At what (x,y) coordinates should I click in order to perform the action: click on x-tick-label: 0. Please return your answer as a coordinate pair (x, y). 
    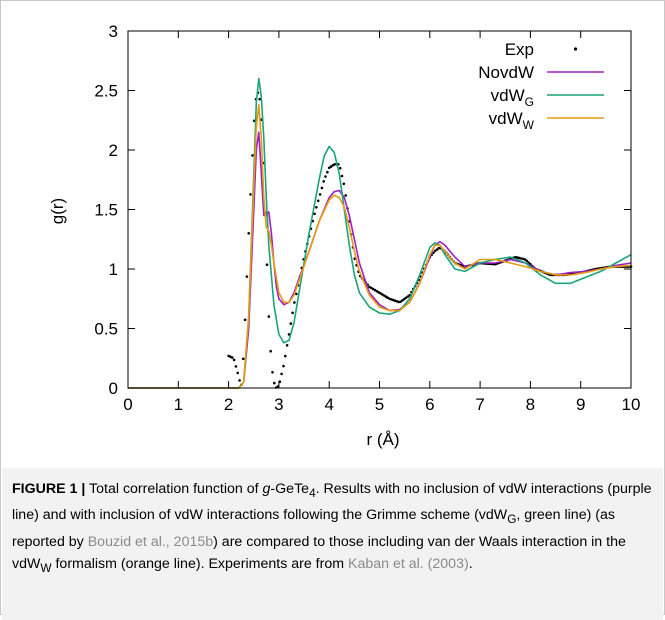
    Looking at the image, I should click on (127, 404).